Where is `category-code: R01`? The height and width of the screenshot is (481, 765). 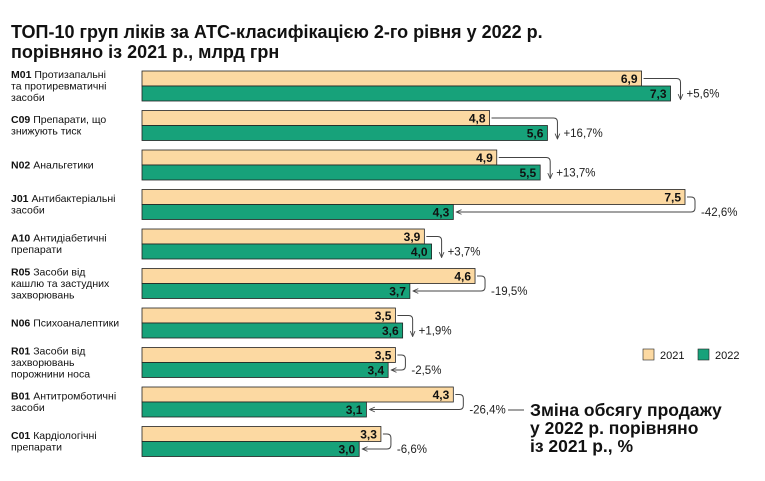 category-code: R01 is located at coordinates (22, 351).